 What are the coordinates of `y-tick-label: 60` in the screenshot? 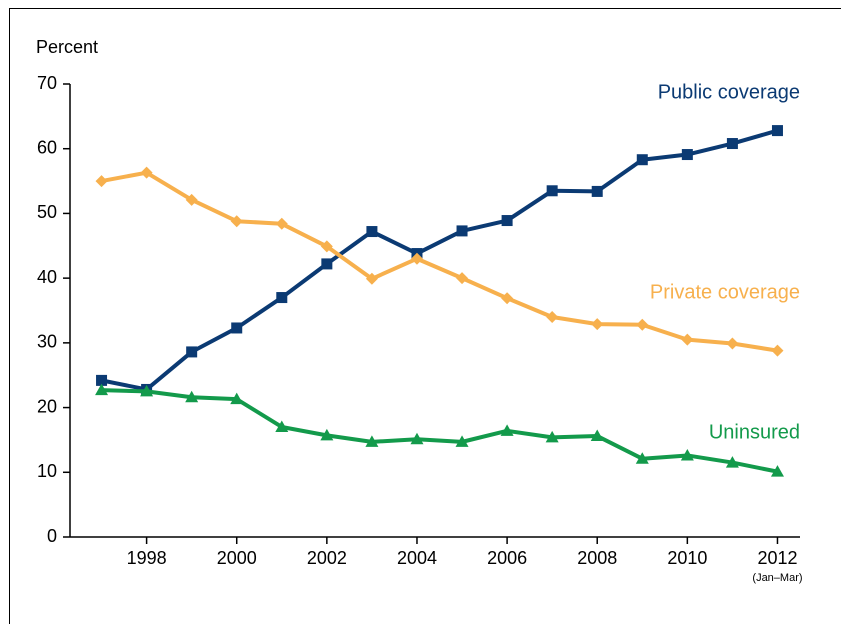 It's located at (47, 147).